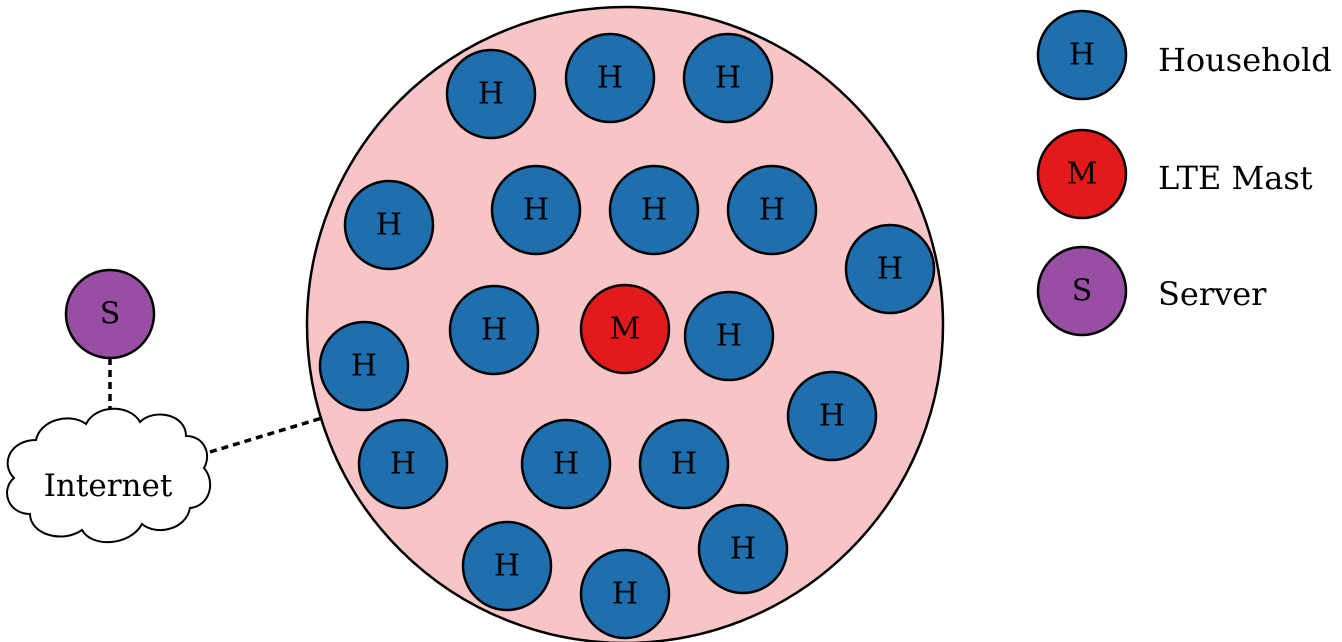 This screenshot has width=1342, height=642. I want to click on legend-item-lte-mast: M LTE Mast, so click(1174, 174).